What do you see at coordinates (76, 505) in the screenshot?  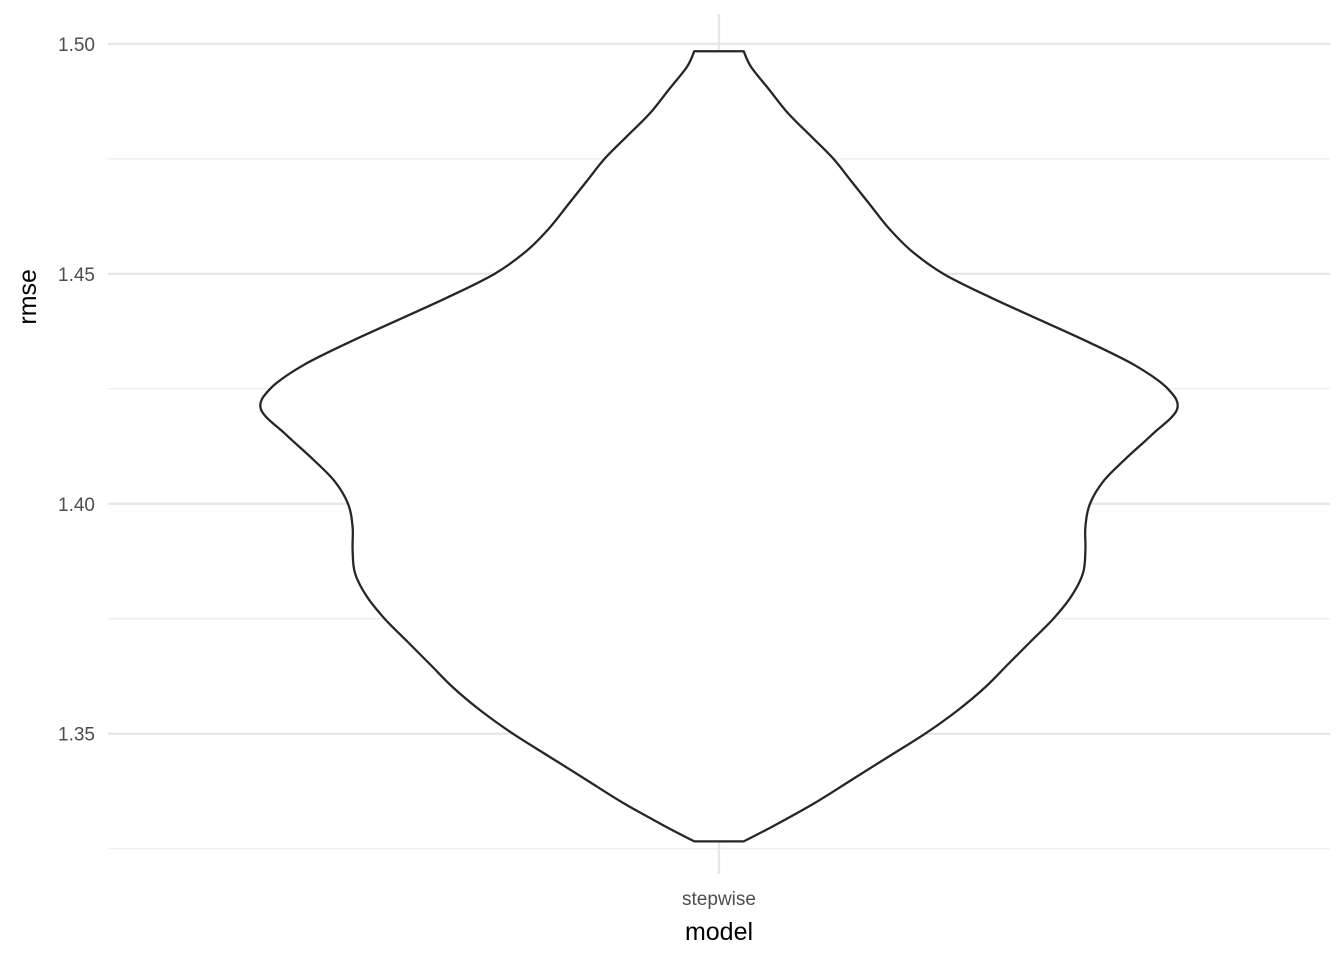 I see `y-tick-label: 1.40` at bounding box center [76, 505].